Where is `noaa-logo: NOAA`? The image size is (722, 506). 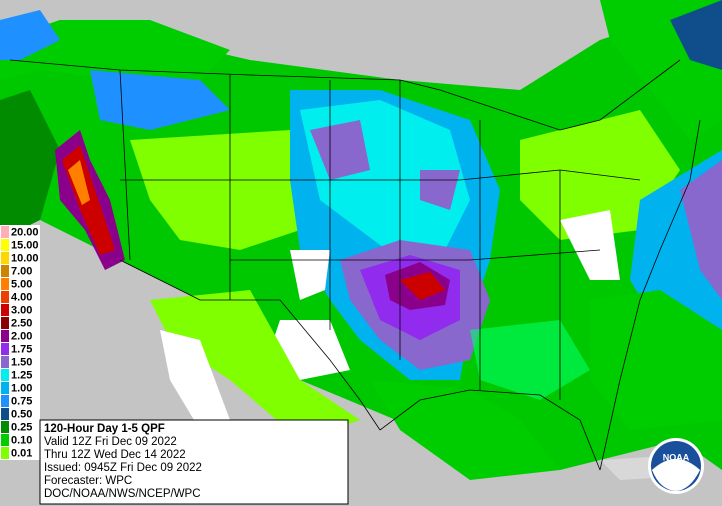 noaa-logo: NOAA is located at coordinates (676, 466).